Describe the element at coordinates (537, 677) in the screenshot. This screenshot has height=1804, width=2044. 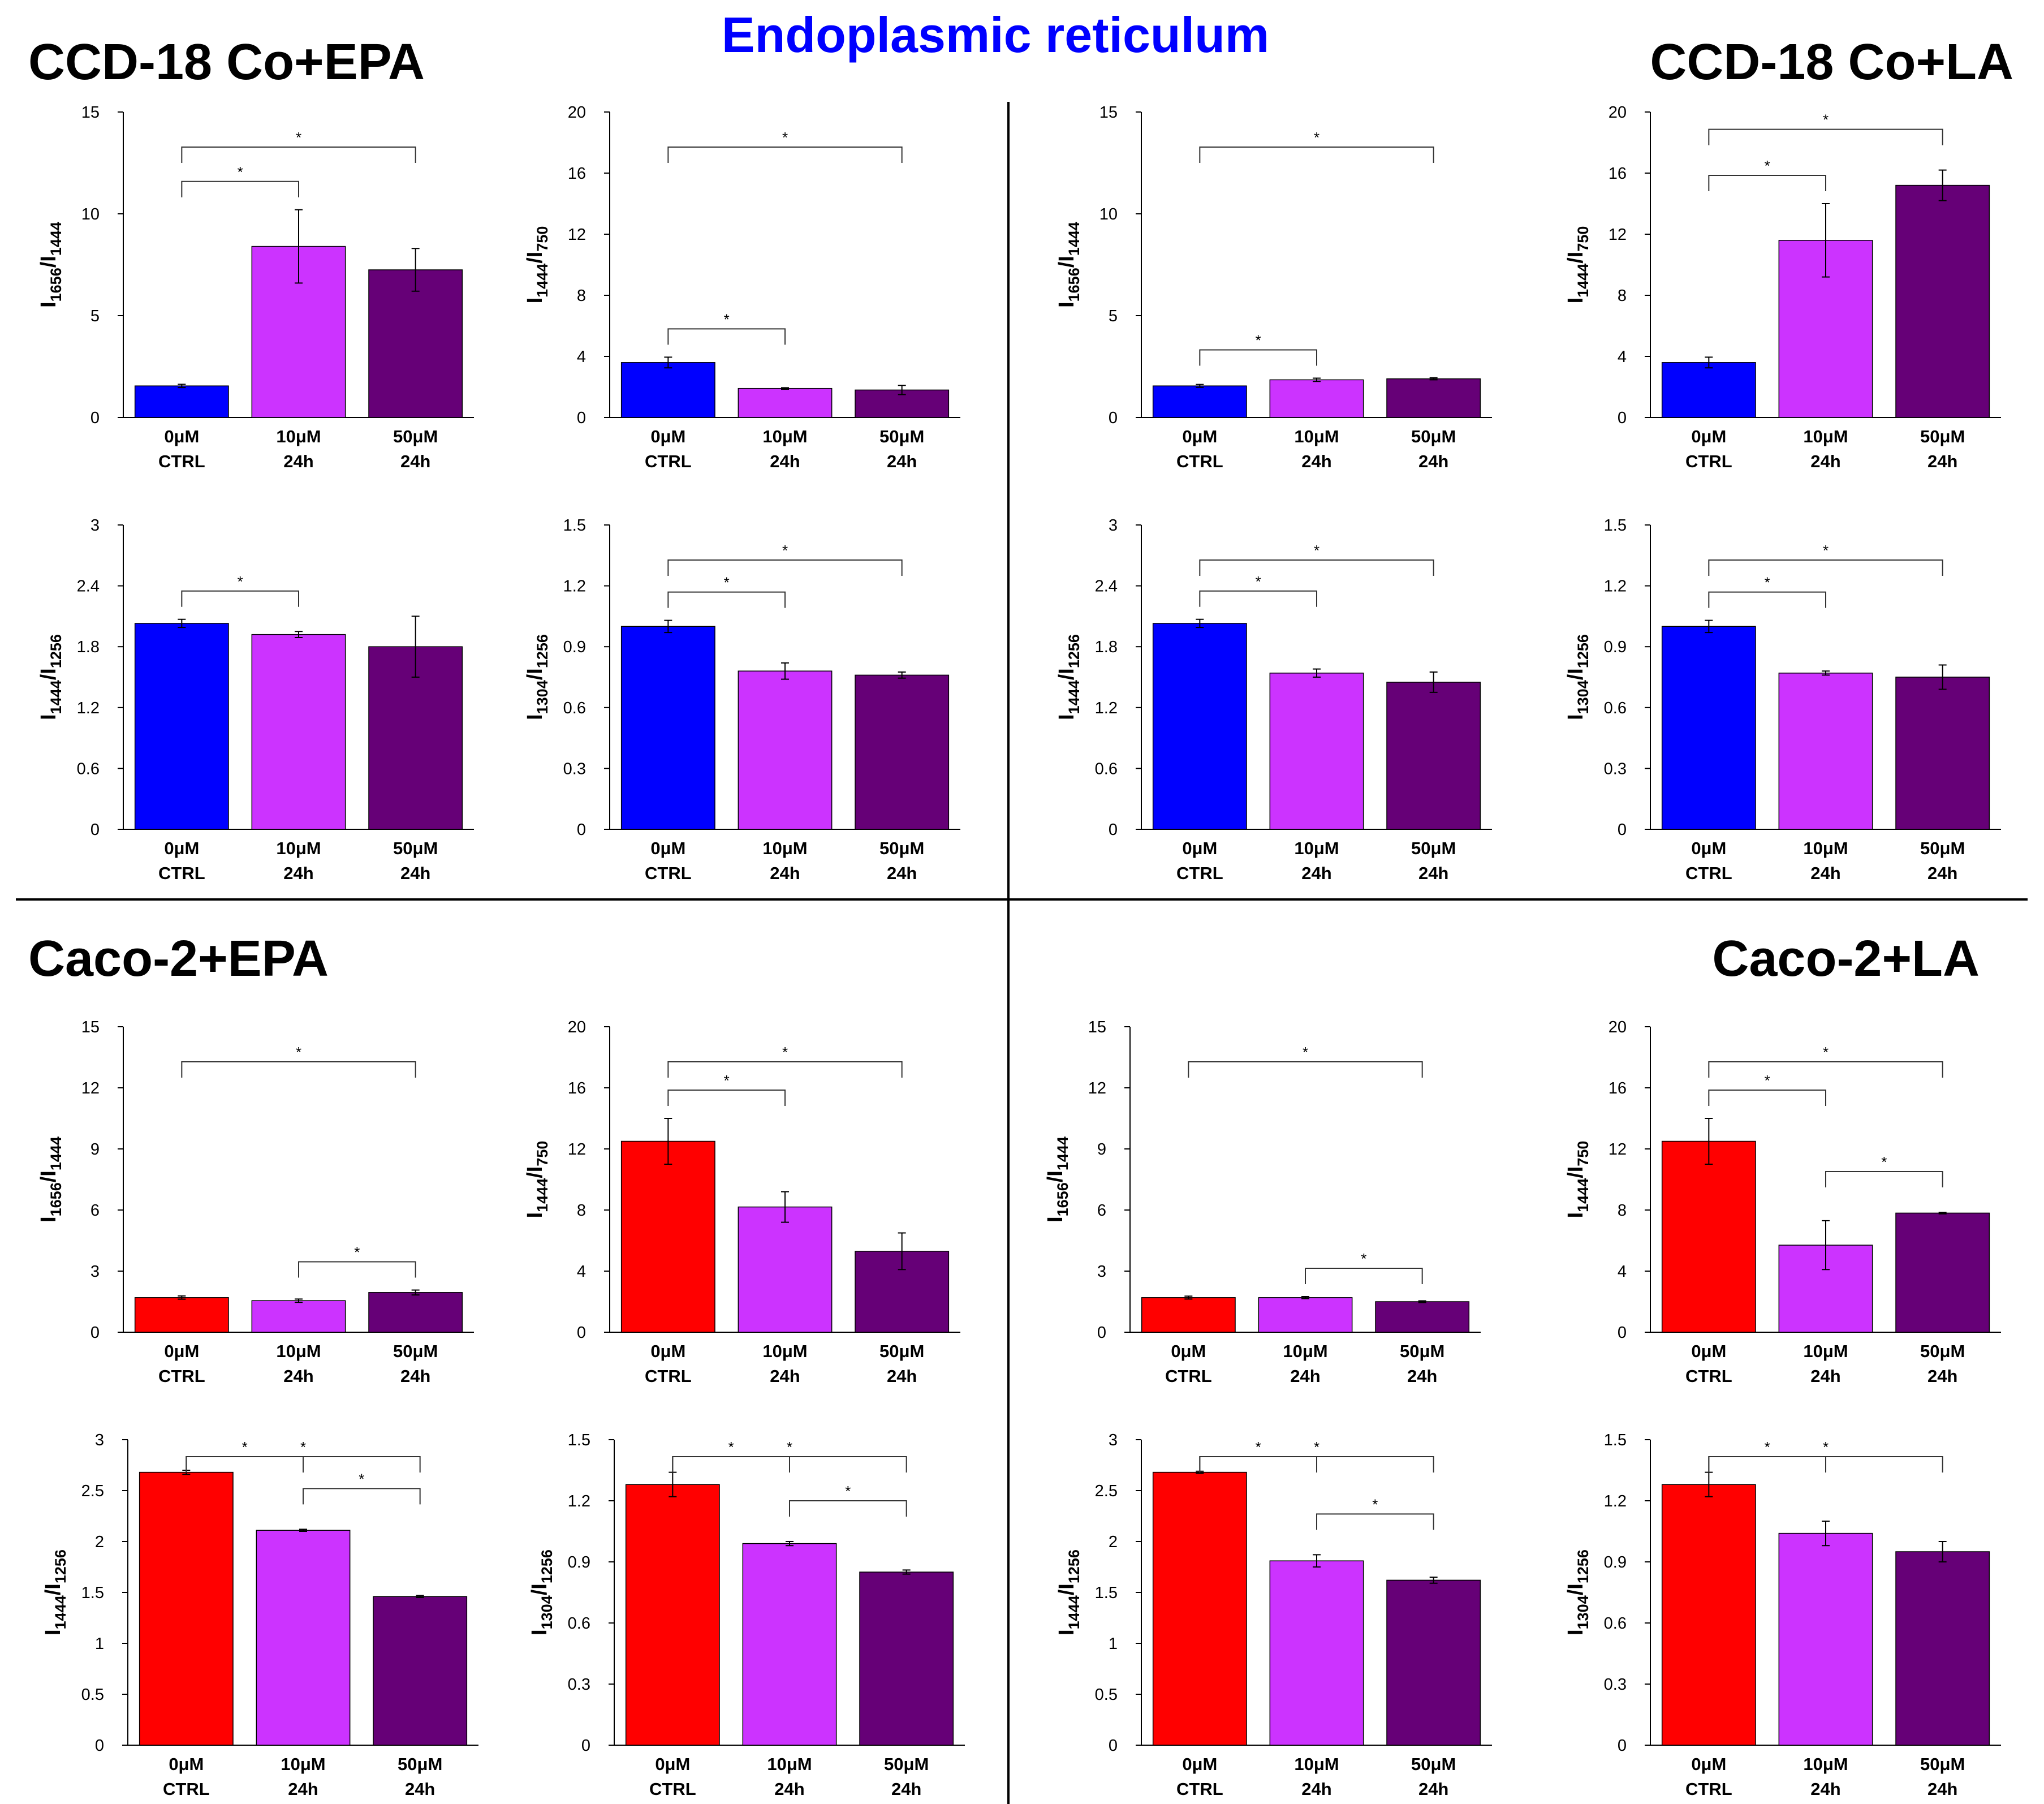
I see `y-axis-label: I1304/I1256` at that location.